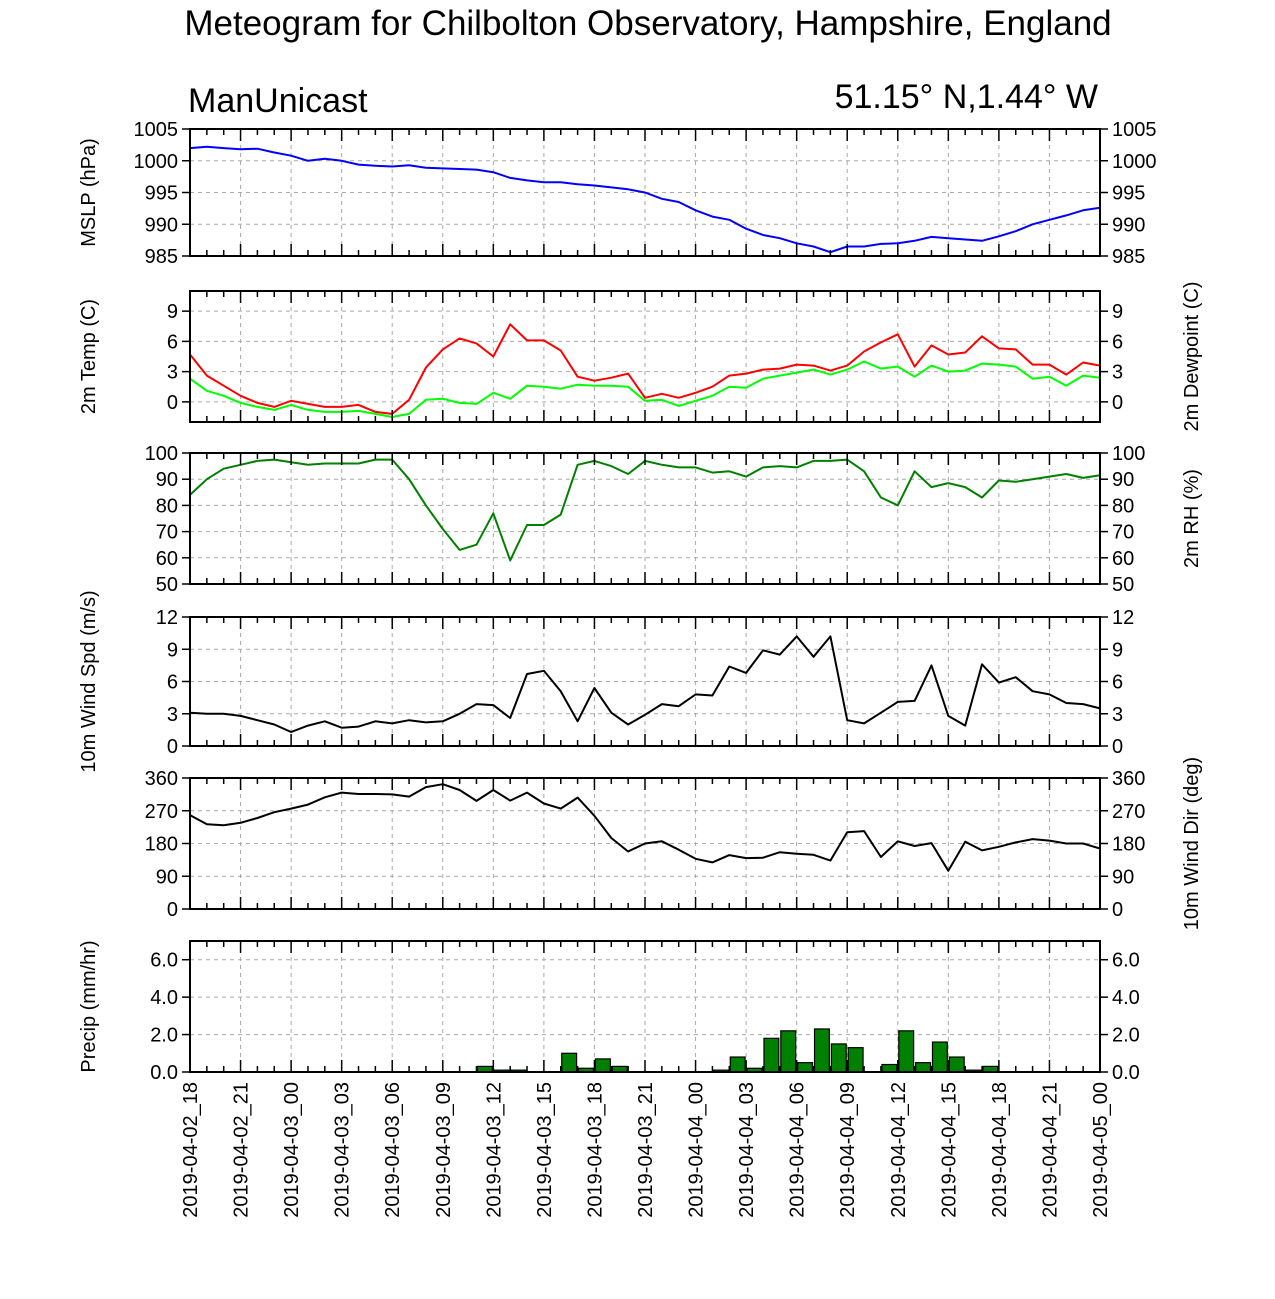  I want to click on x-tick-label: 2019-04-04_06, so click(798, 1150).